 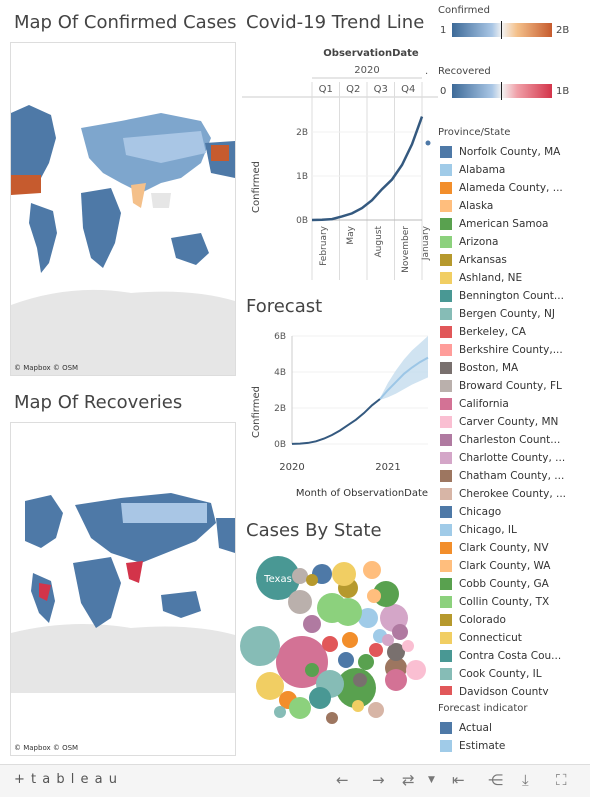 I want to click on americas-wrap-region, so click(x=225, y=535).